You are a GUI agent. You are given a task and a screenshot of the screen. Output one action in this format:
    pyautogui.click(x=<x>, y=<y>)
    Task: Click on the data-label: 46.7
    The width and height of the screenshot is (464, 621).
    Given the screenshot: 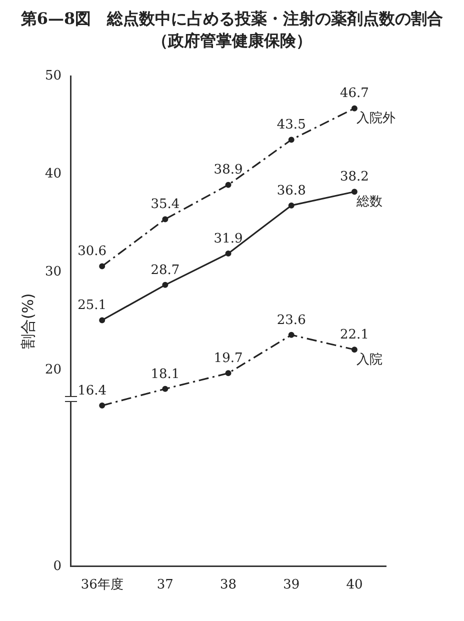 What is the action you would take?
    pyautogui.click(x=354, y=94)
    